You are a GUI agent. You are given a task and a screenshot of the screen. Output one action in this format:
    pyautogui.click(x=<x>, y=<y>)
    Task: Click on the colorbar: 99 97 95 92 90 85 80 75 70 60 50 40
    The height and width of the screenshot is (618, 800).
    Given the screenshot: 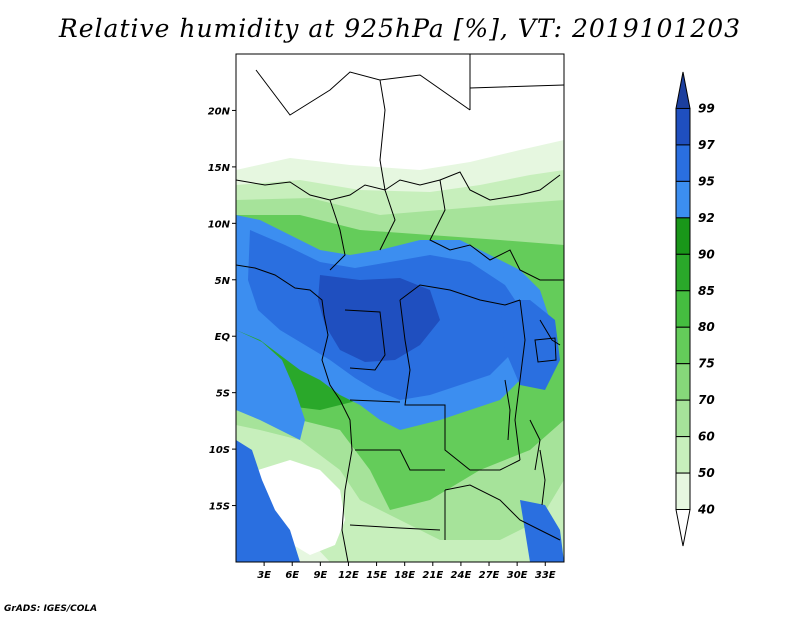 What is the action you would take?
    pyautogui.click(x=695, y=309)
    